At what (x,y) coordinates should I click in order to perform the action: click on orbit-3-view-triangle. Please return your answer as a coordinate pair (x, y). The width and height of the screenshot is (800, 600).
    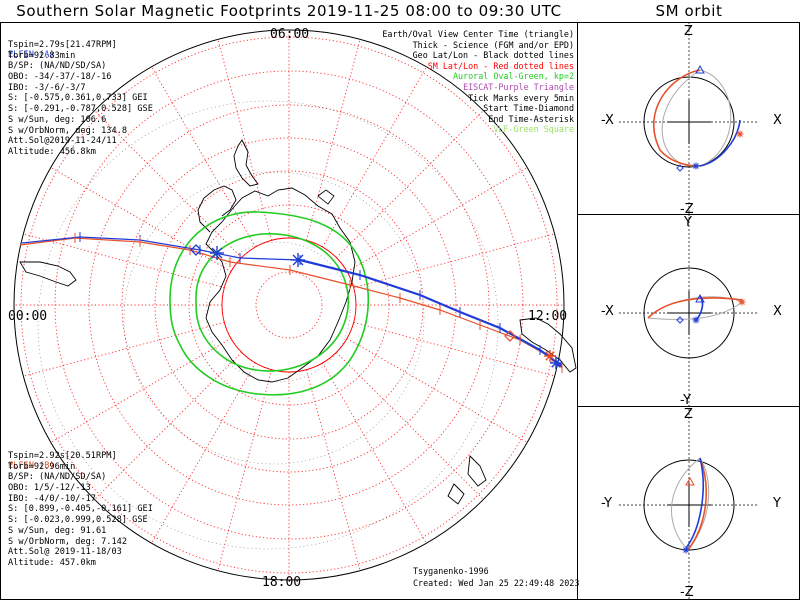
    Looking at the image, I should click on (690, 481).